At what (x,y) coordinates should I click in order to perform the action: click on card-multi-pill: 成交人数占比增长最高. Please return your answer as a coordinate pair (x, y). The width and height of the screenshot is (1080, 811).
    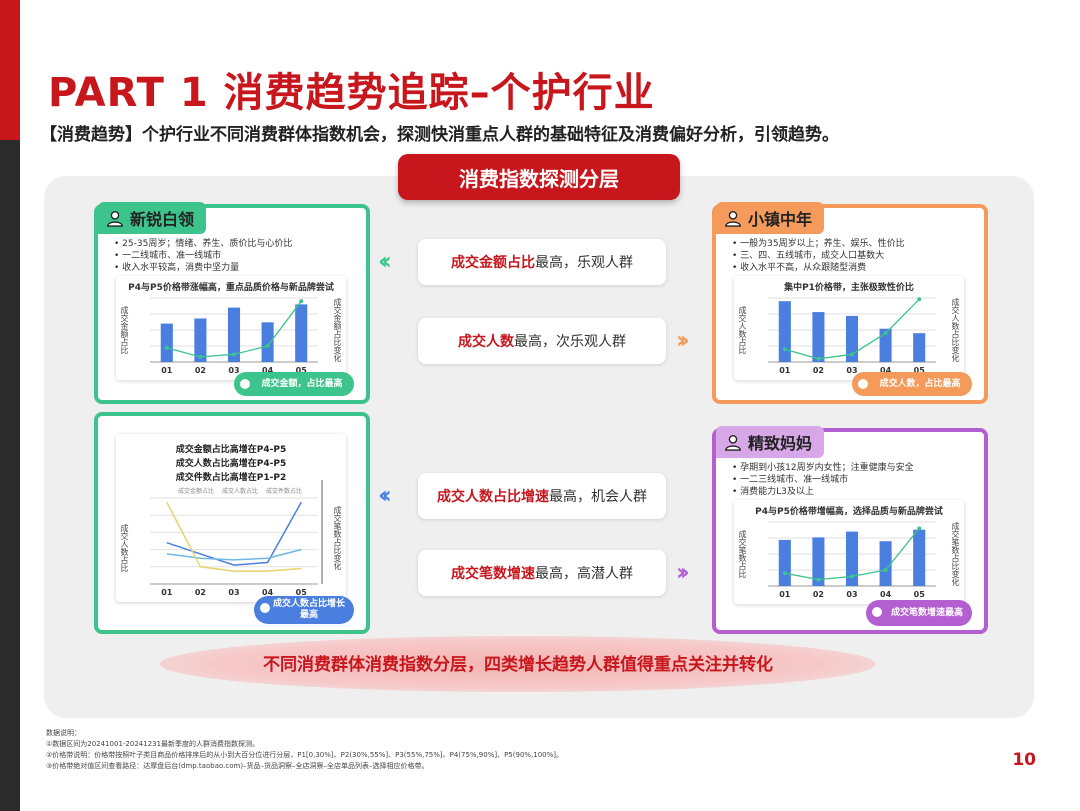
    Looking at the image, I should click on (304, 610).